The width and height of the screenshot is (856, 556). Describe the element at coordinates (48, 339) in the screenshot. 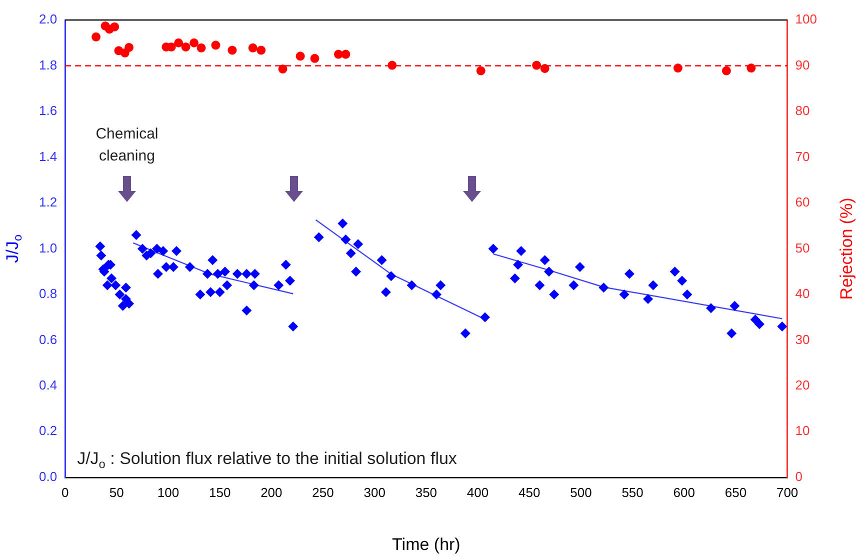

I see `y-tick-label: 0.6` at that location.